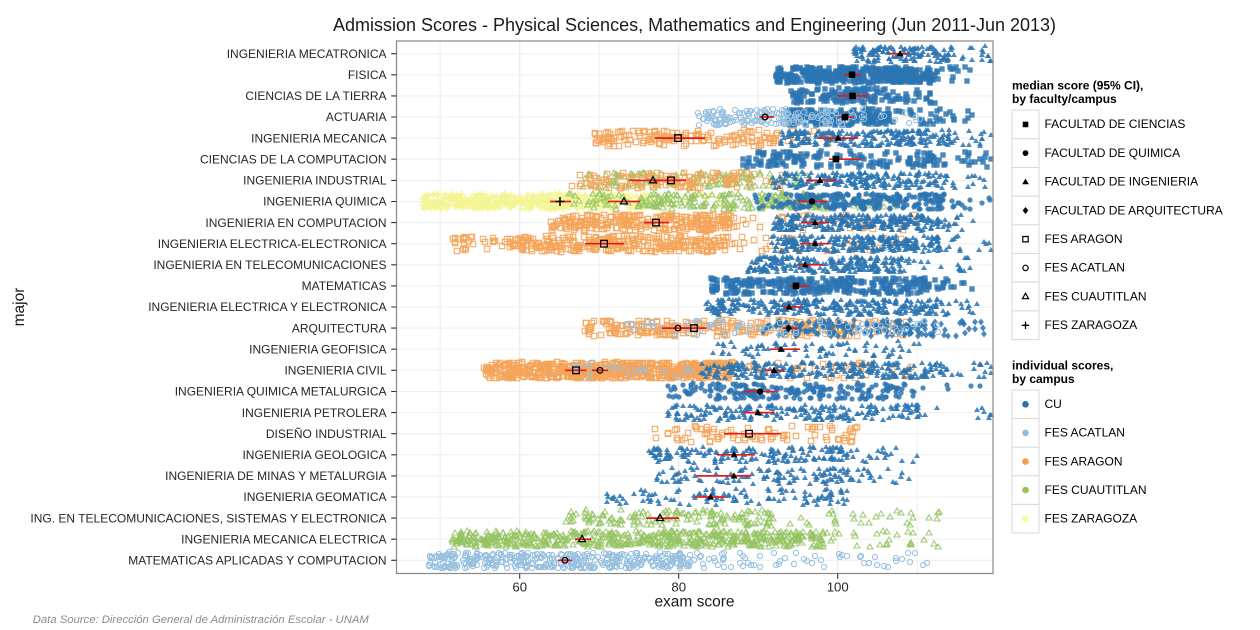 The width and height of the screenshot is (1260, 630). What do you see at coordinates (318, 138) in the screenshot?
I see `svg-text: INGENIERIA MECANICA` at bounding box center [318, 138].